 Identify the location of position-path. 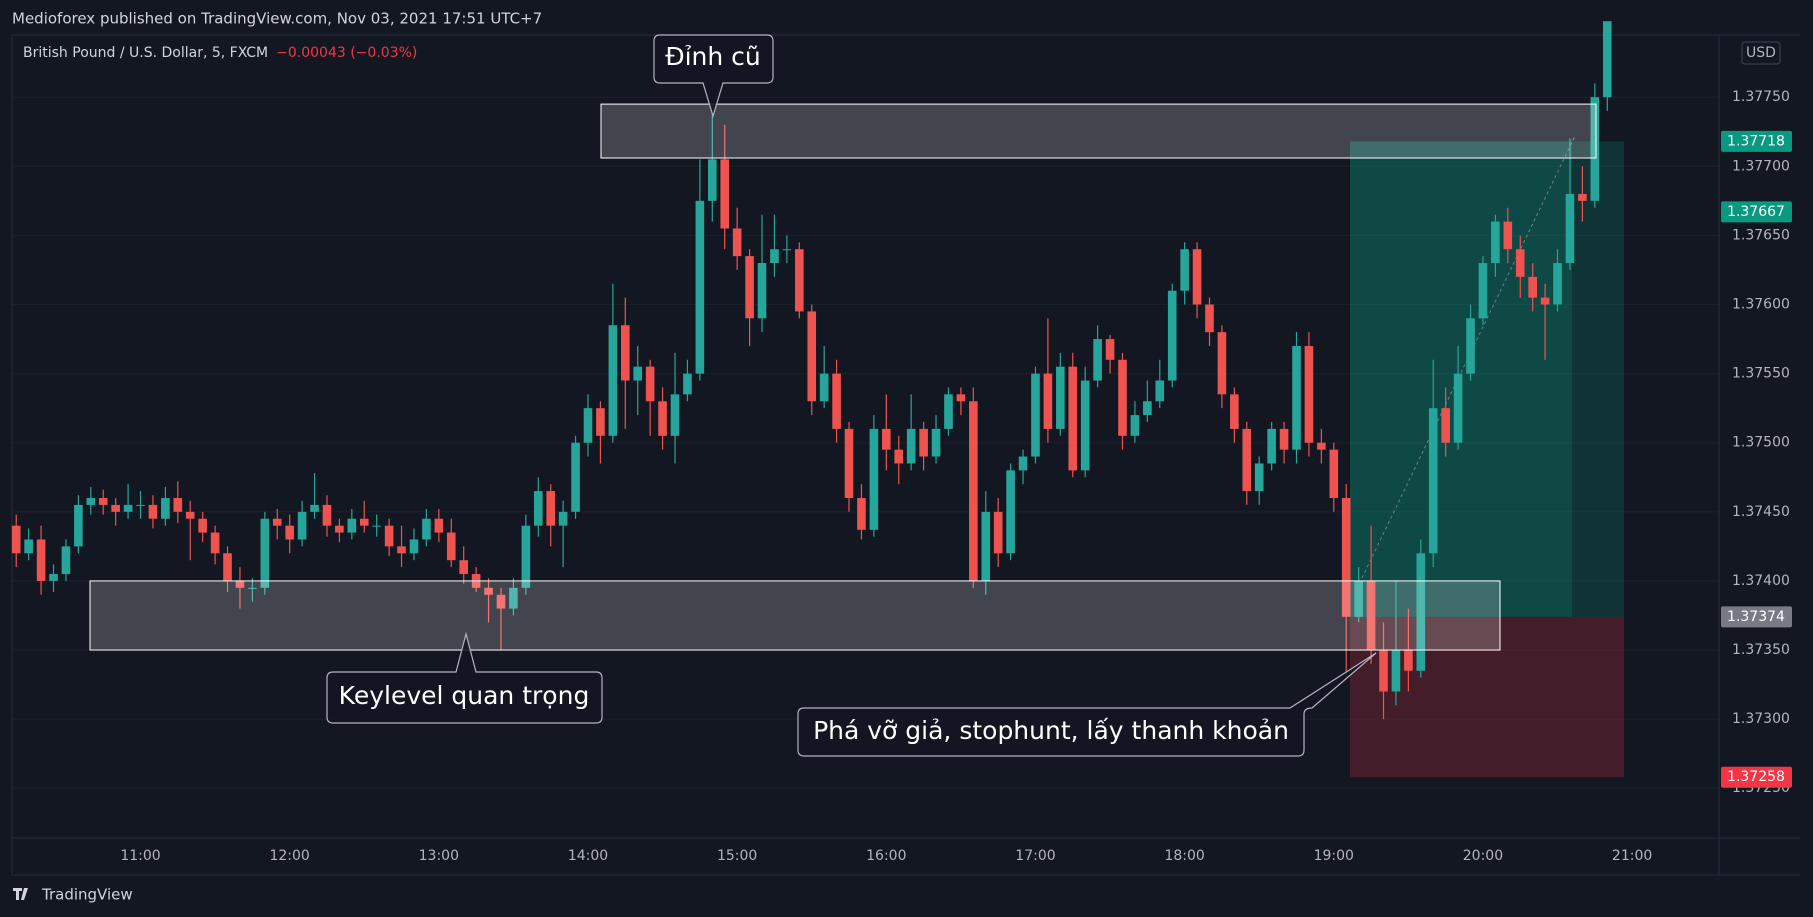
(1468, 357).